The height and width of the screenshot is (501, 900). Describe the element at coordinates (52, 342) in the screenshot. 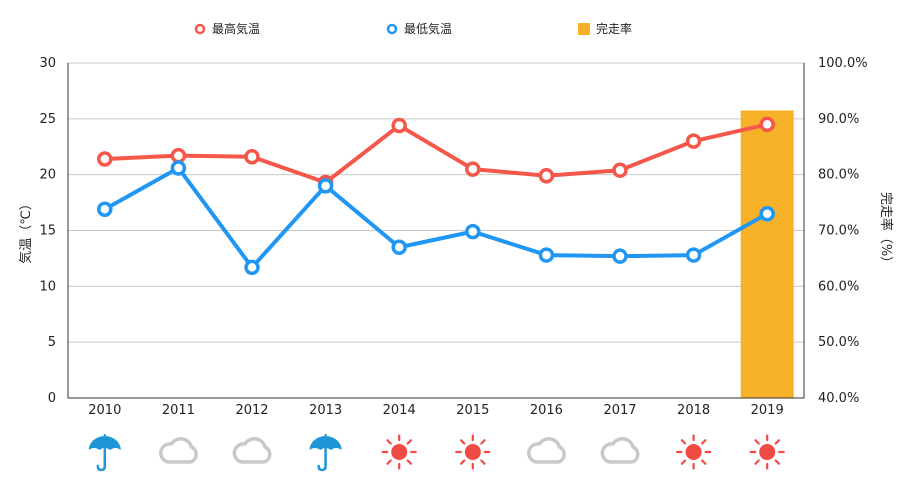

I see `y-tick-label: 5` at that location.